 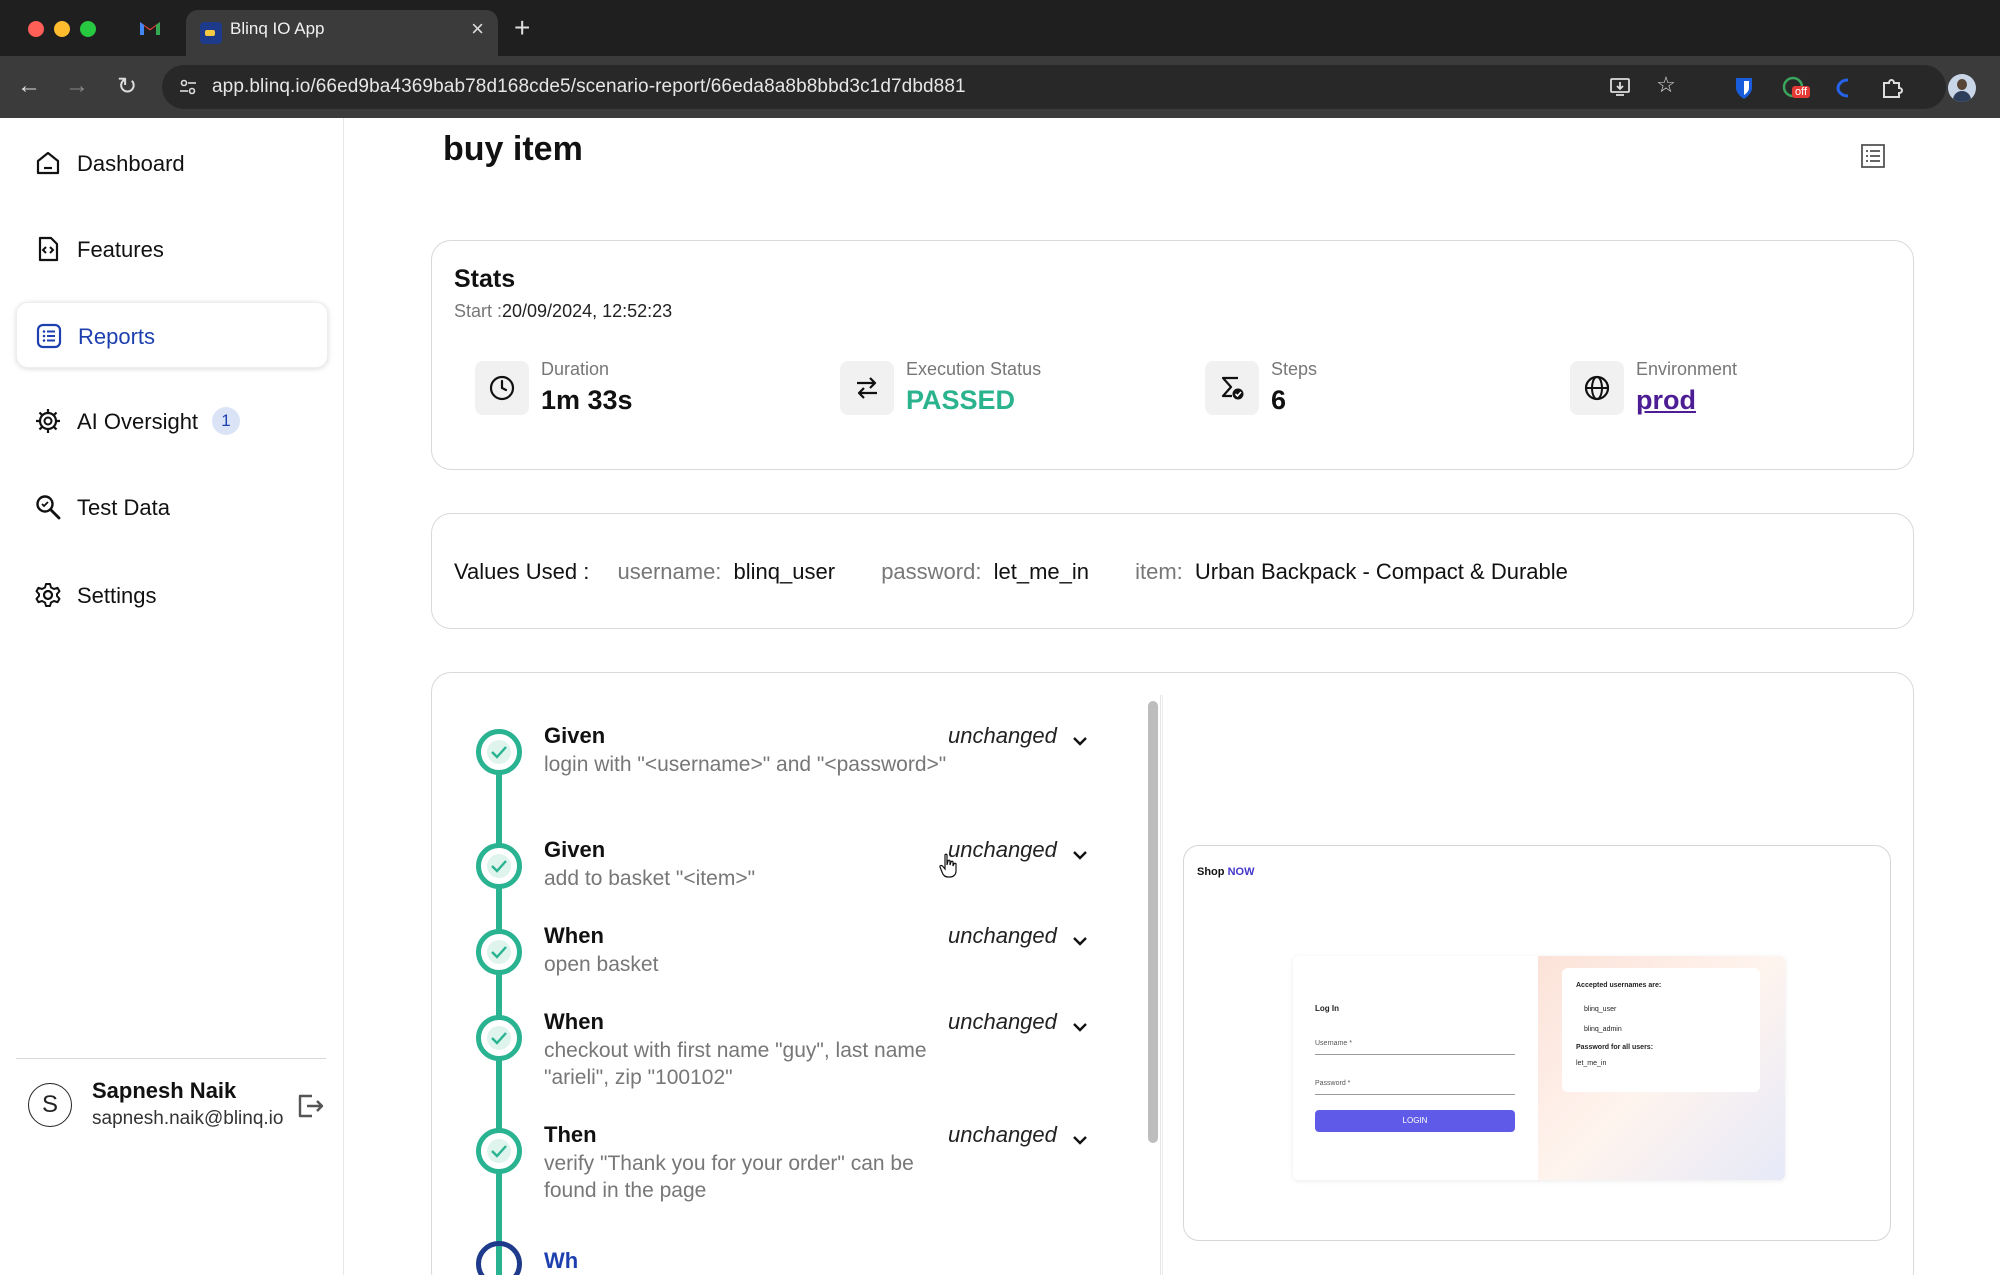 I want to click on sidebar-item-label: Test Data, so click(x=123, y=507).